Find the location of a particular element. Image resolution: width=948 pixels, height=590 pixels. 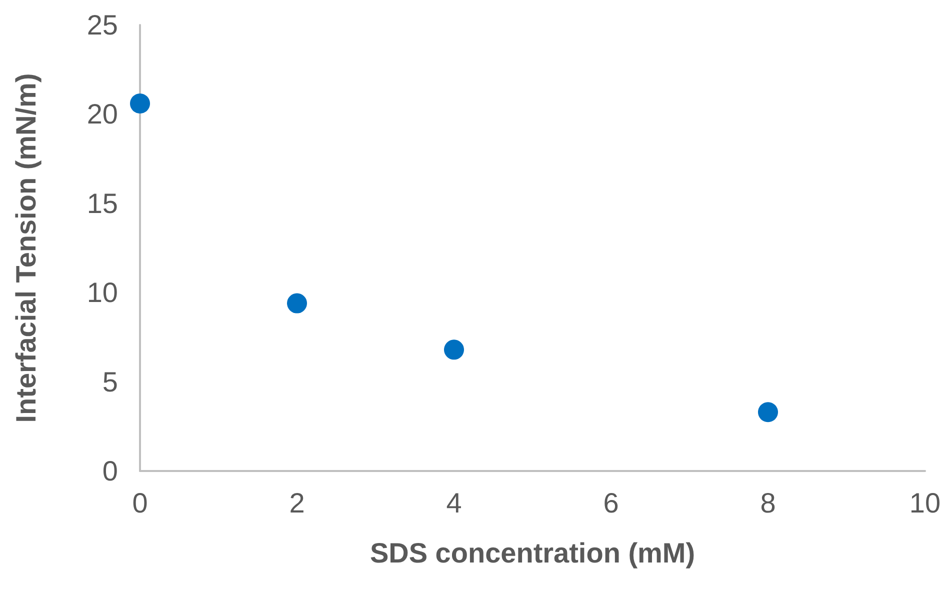

x-tick-label: 4 is located at coordinates (454, 503).